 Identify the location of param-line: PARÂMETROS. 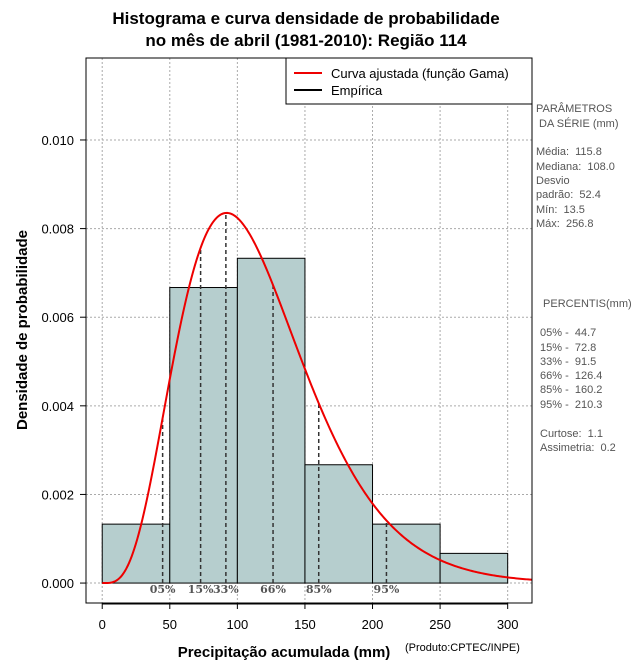
(574, 108).